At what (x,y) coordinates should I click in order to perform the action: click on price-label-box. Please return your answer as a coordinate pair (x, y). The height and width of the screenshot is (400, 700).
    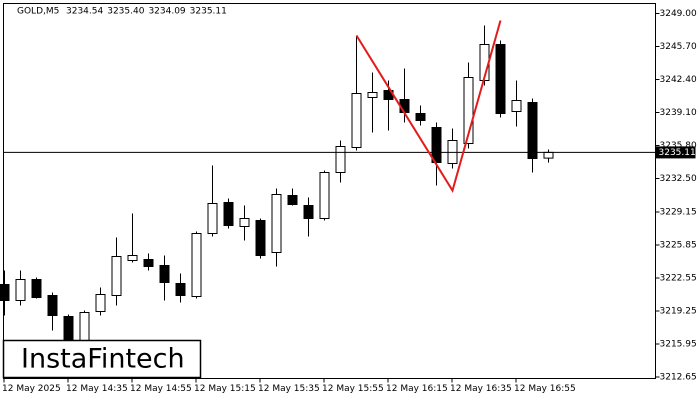
    Looking at the image, I should click on (675, 152).